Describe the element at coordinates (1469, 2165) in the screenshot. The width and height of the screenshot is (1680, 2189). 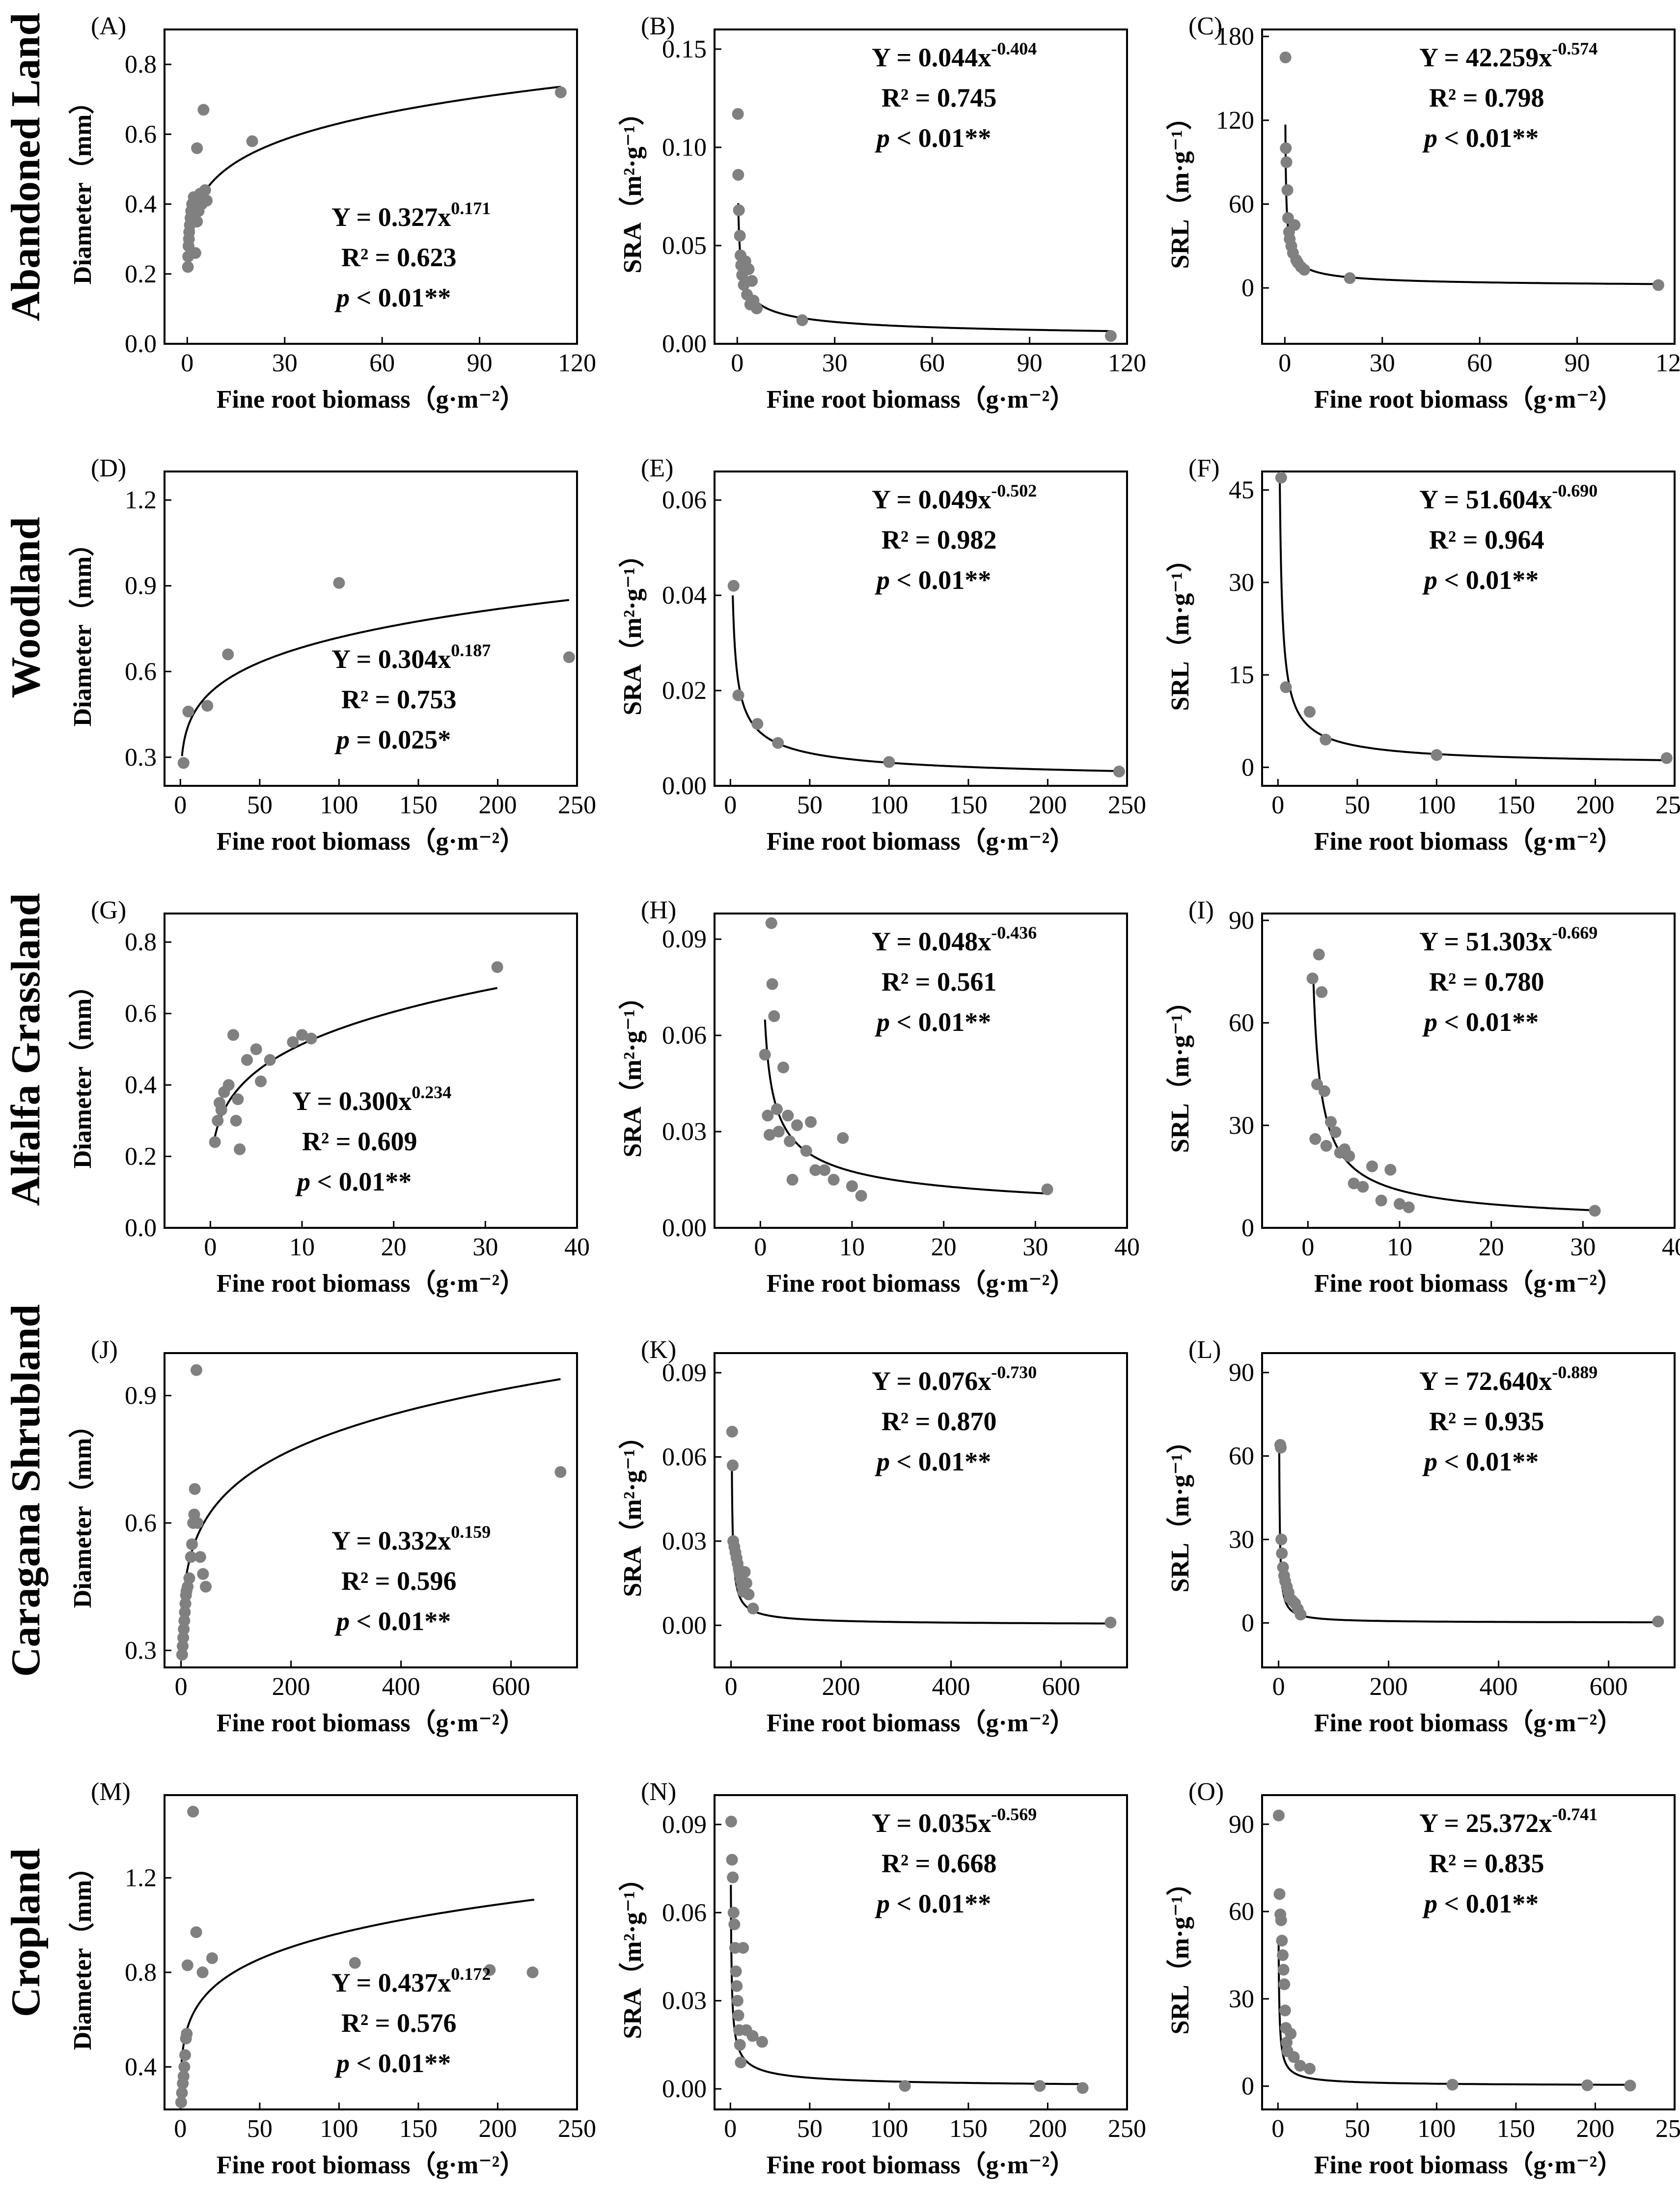
I see `x-axis-title-o: Fine root biomass（g·m⁻²）` at that location.